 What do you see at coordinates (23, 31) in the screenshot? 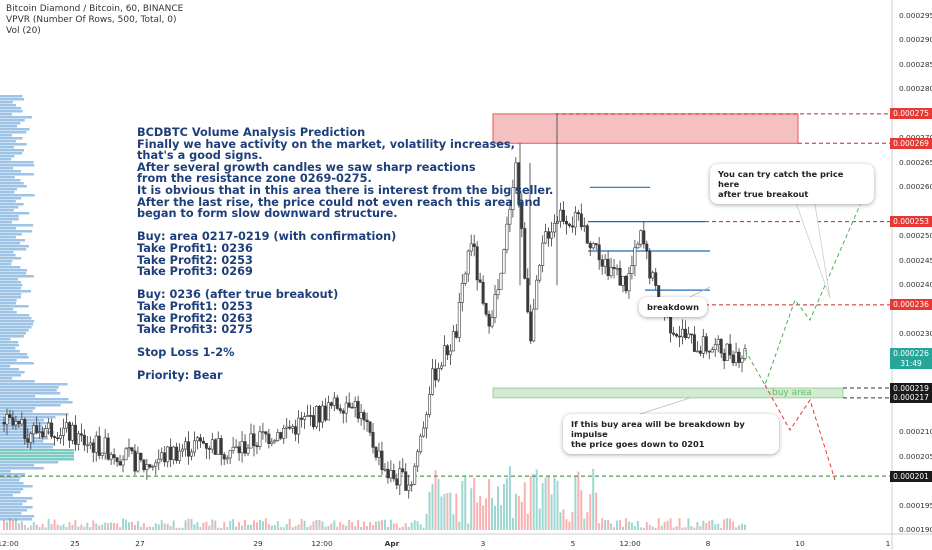
I see `volume-indicator-label: Vol (20)` at bounding box center [23, 31].